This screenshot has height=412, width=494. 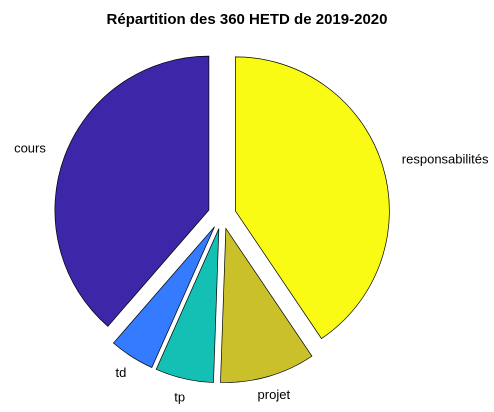 I want to click on slice-label: cours, so click(x=30, y=148).